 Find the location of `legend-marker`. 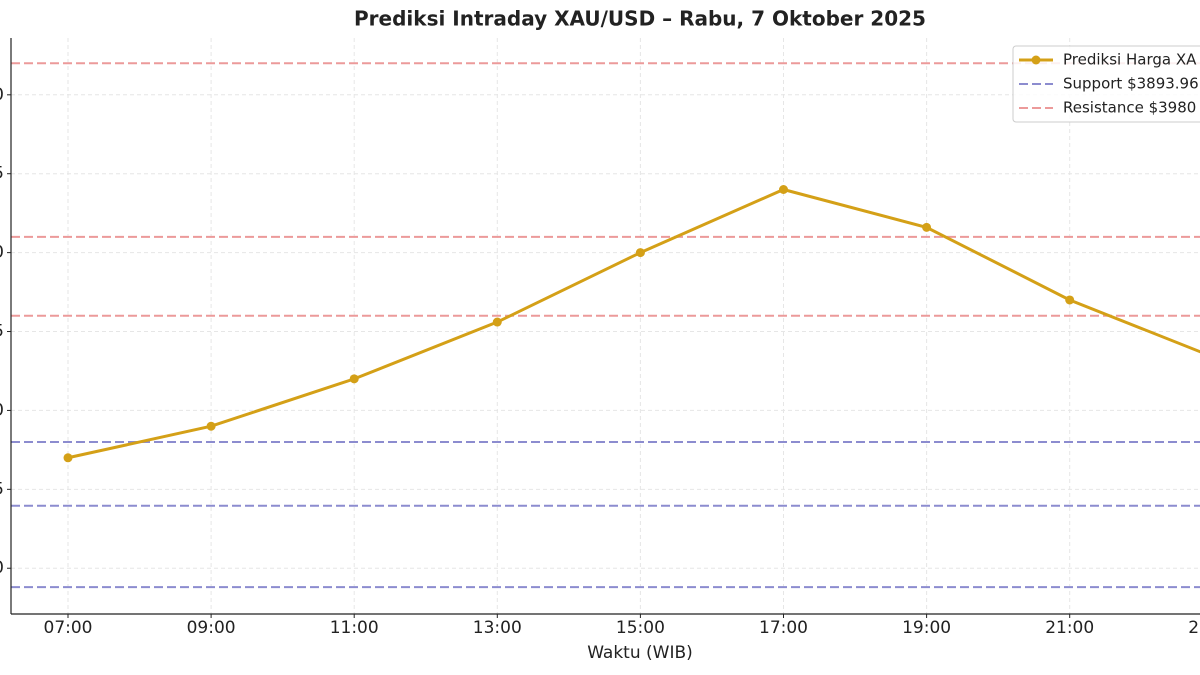

legend-marker is located at coordinates (1036, 60).